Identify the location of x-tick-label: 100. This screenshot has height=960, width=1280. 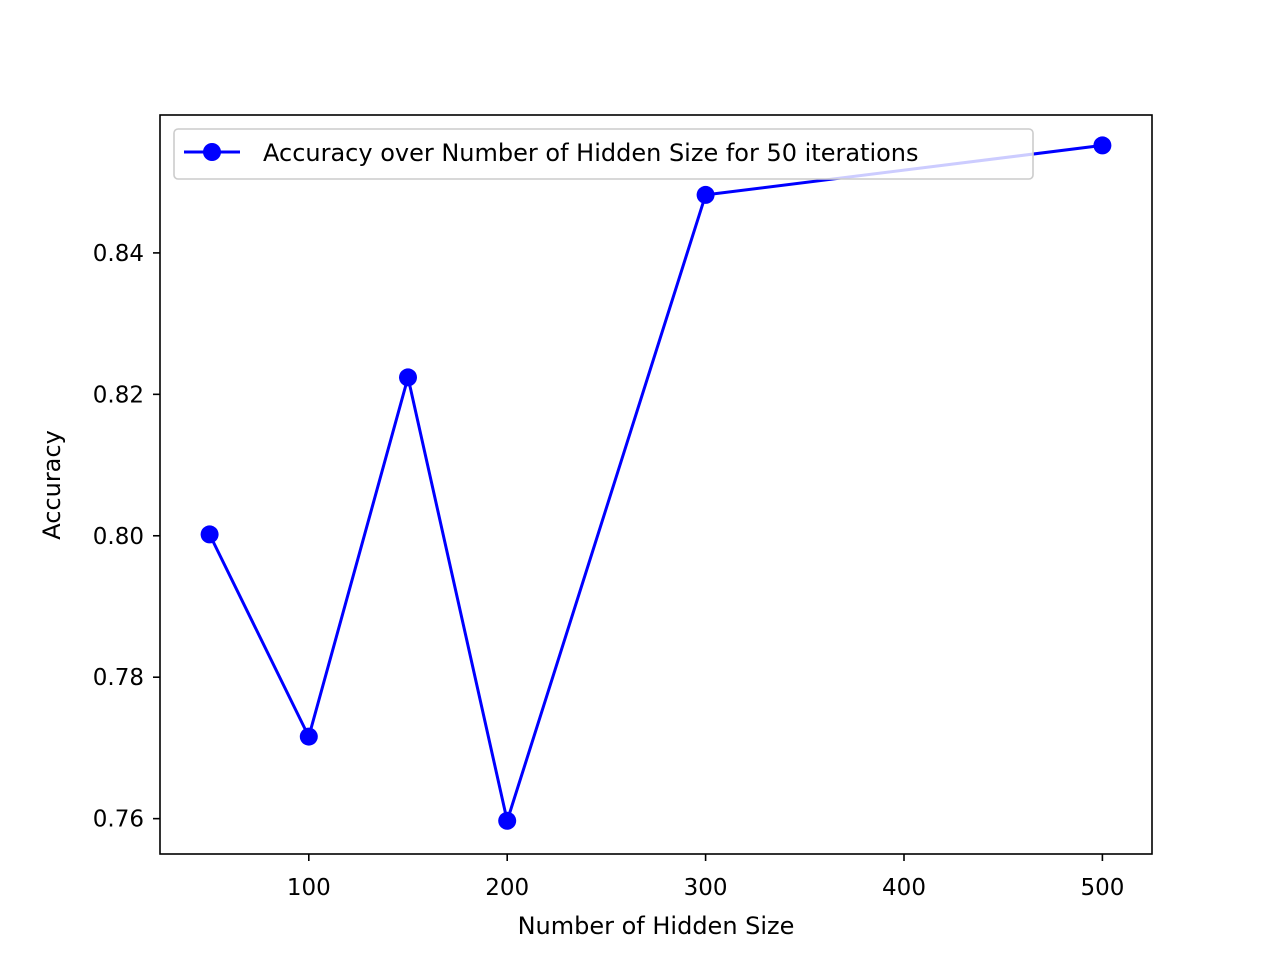
(309, 888).